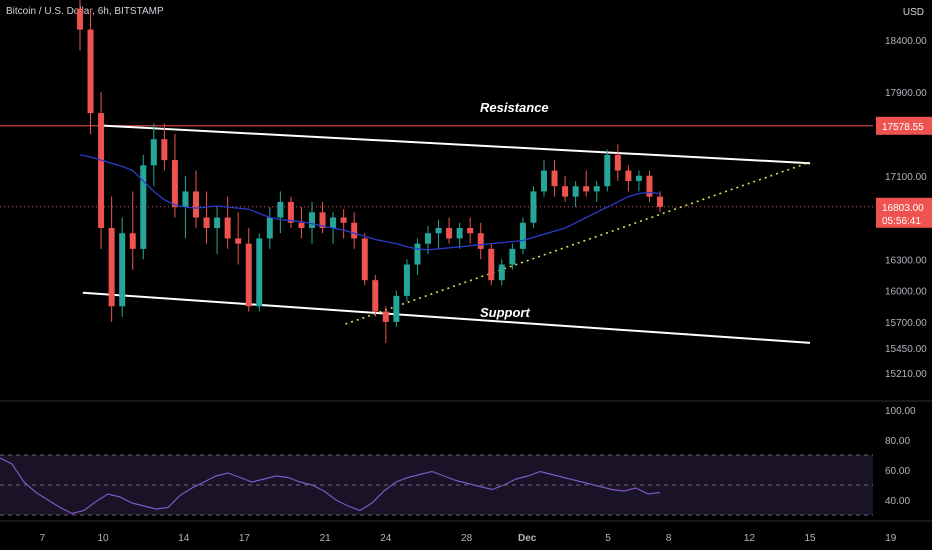 The height and width of the screenshot is (550, 932). Describe the element at coordinates (326, 538) in the screenshot. I see `time-tick-label: 21` at that location.